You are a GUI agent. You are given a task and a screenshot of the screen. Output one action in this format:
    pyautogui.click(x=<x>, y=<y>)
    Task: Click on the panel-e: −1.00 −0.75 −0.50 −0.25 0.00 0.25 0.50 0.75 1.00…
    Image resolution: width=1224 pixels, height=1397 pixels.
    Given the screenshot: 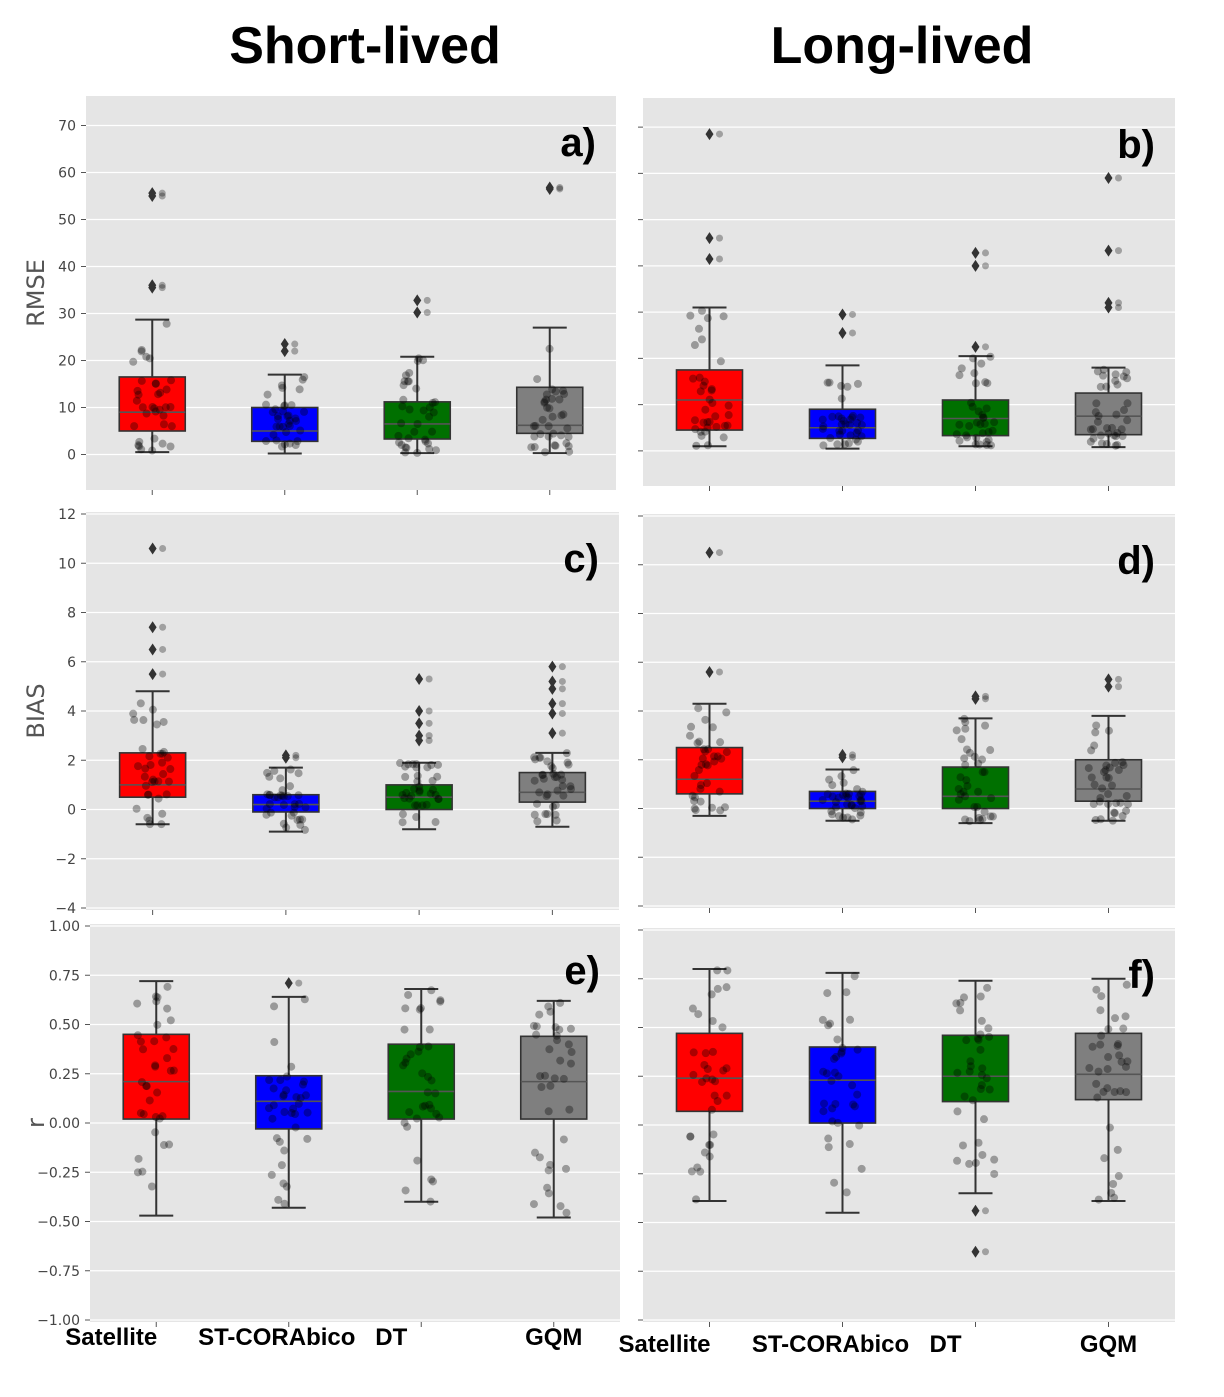 What is the action you would take?
    pyautogui.click(x=321, y=1124)
    